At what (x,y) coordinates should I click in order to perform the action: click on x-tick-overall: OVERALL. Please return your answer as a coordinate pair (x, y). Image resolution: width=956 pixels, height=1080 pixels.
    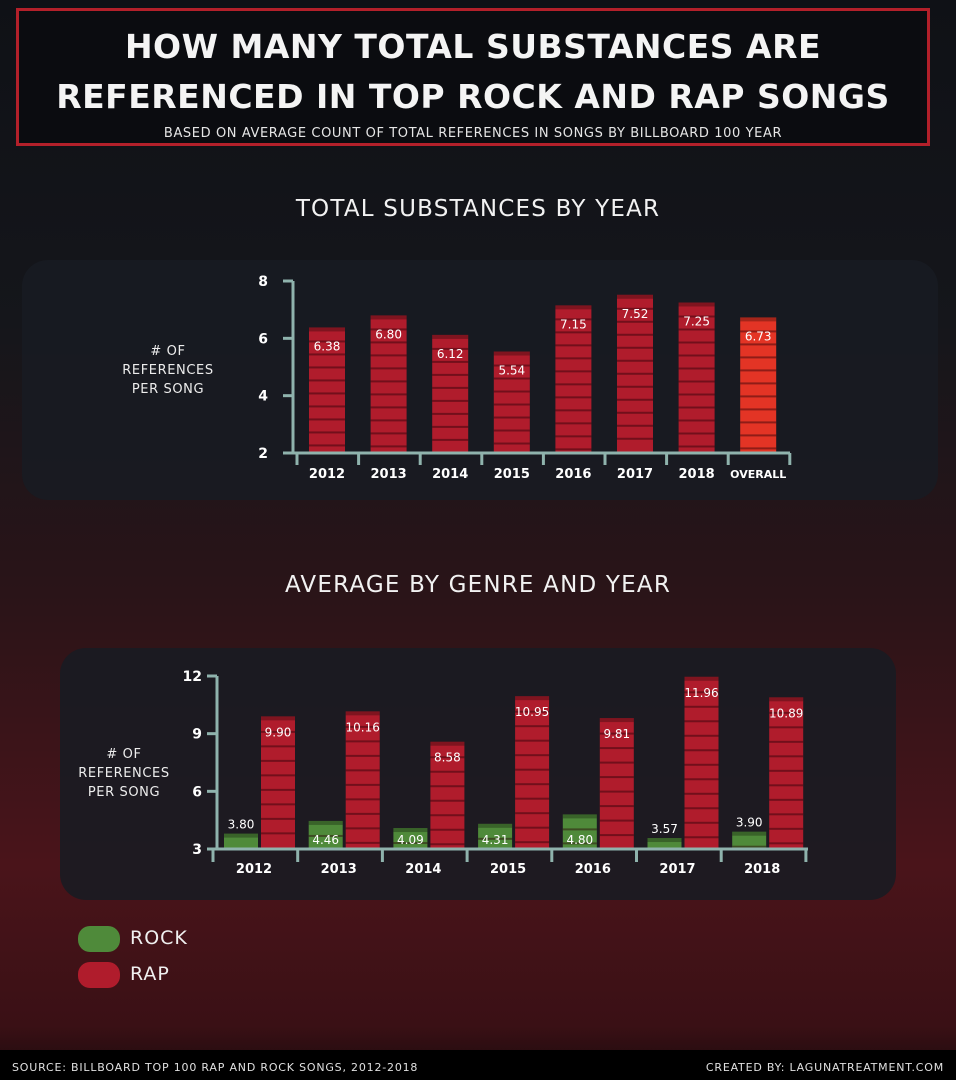
    Looking at the image, I should click on (758, 474).